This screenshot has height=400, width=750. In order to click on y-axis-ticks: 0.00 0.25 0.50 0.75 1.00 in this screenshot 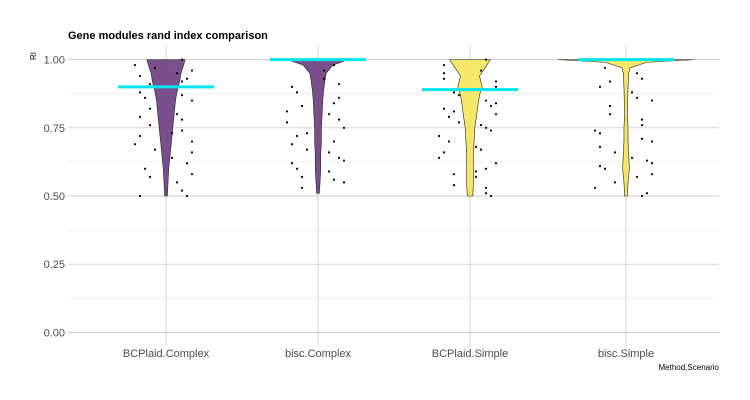, I will do `click(54, 197)`.